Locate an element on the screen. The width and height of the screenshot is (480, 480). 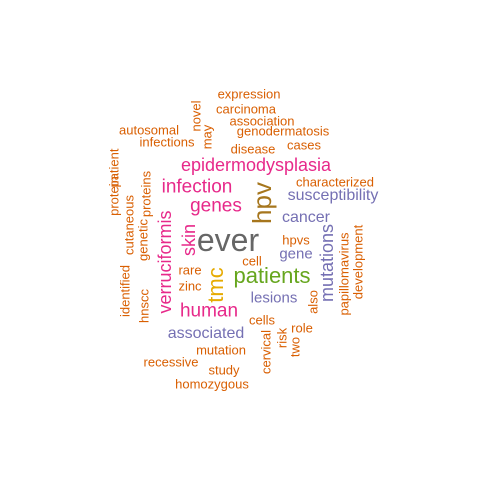
word: patient is located at coordinates (114, 168).